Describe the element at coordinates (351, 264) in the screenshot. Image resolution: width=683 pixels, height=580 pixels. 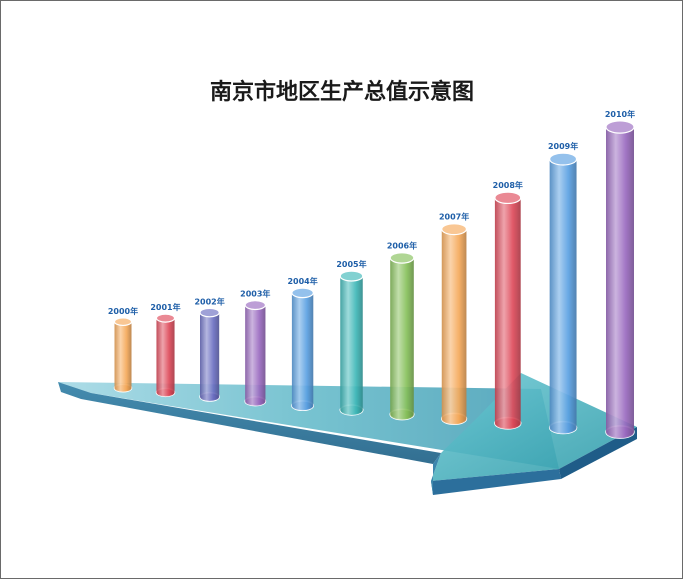
I see `bar-label: 2005年` at that location.